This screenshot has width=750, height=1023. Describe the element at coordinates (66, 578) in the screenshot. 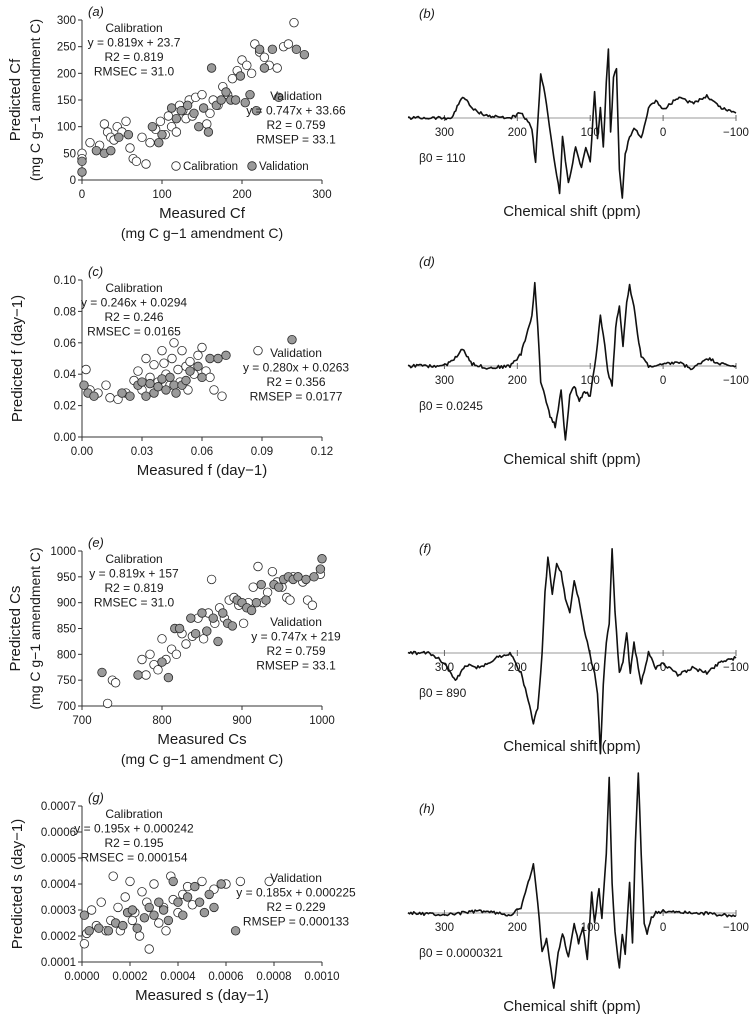

I see `y-tick-label: 950` at that location.